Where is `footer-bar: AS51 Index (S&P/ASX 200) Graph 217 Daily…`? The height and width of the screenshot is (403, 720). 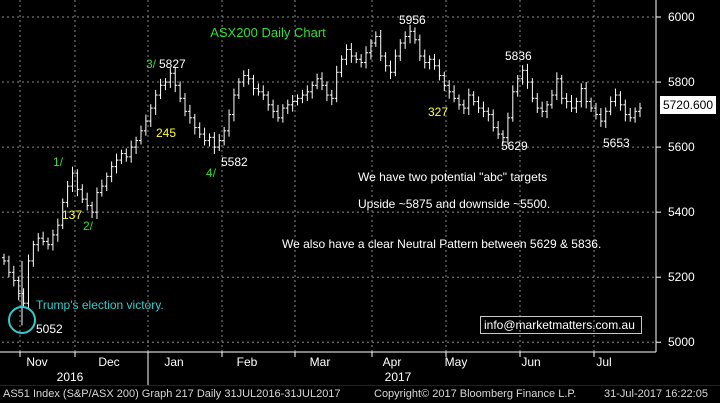 footer-bar: AS51 Index (S&P/ASX 200) Graph 217 Daily… is located at coordinates (360, 394).